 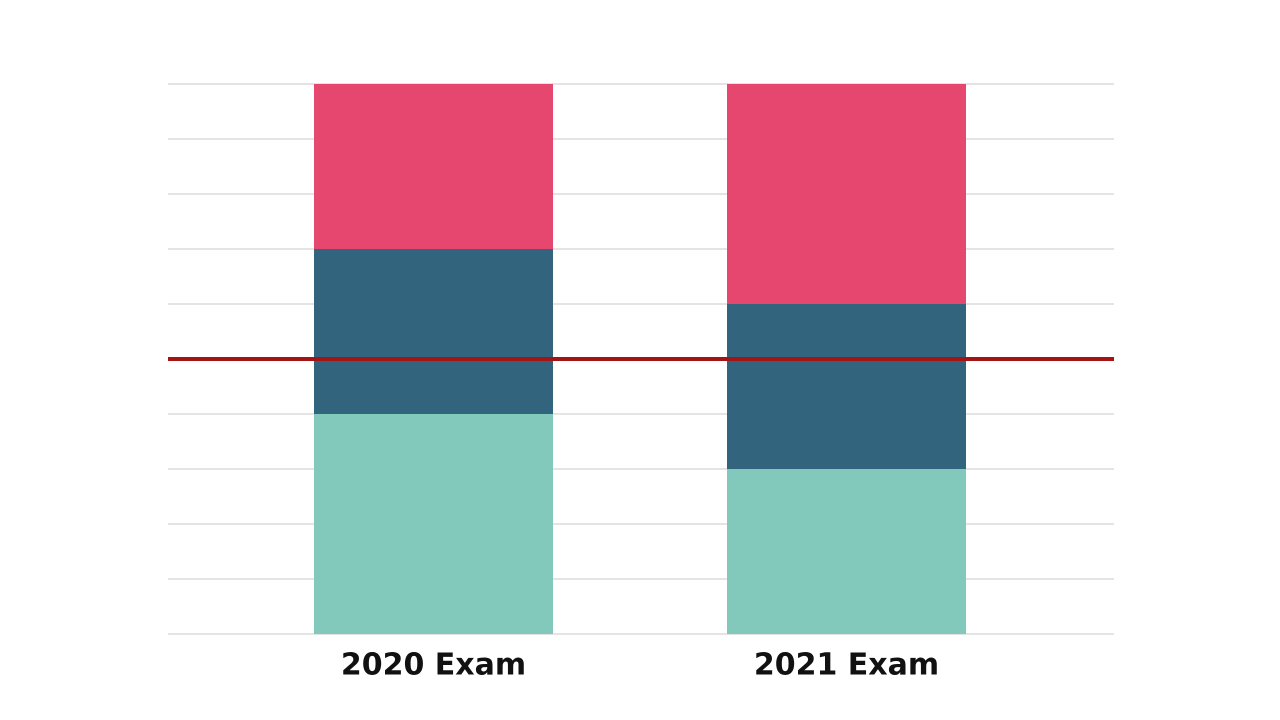 I want to click on x-tick-label: 2021 Exam, so click(x=846, y=665).